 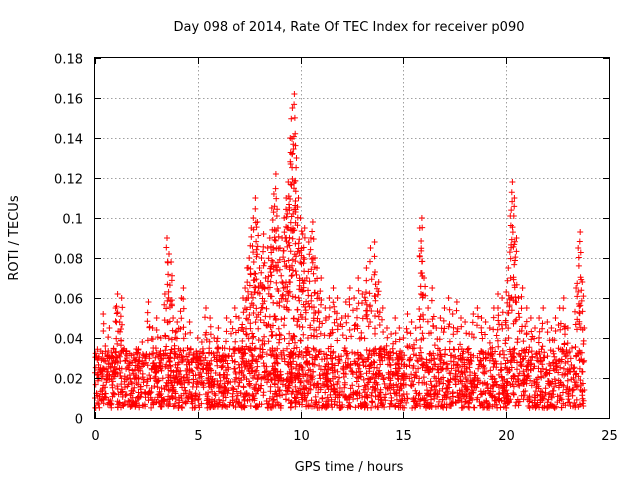 I want to click on y-tick-label: 0, so click(x=79, y=420).